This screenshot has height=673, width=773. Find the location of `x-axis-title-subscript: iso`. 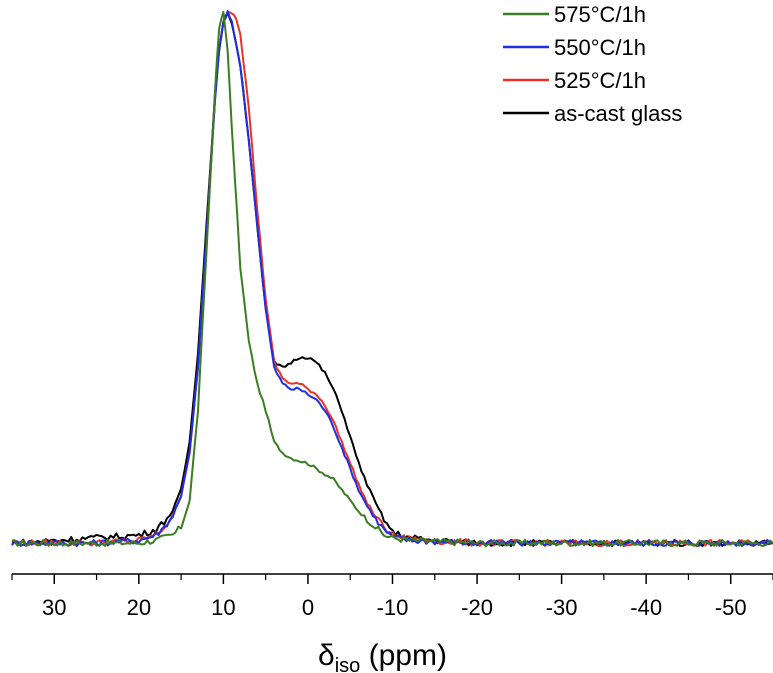

x-axis-title-subscript: iso is located at coordinates (348, 664).